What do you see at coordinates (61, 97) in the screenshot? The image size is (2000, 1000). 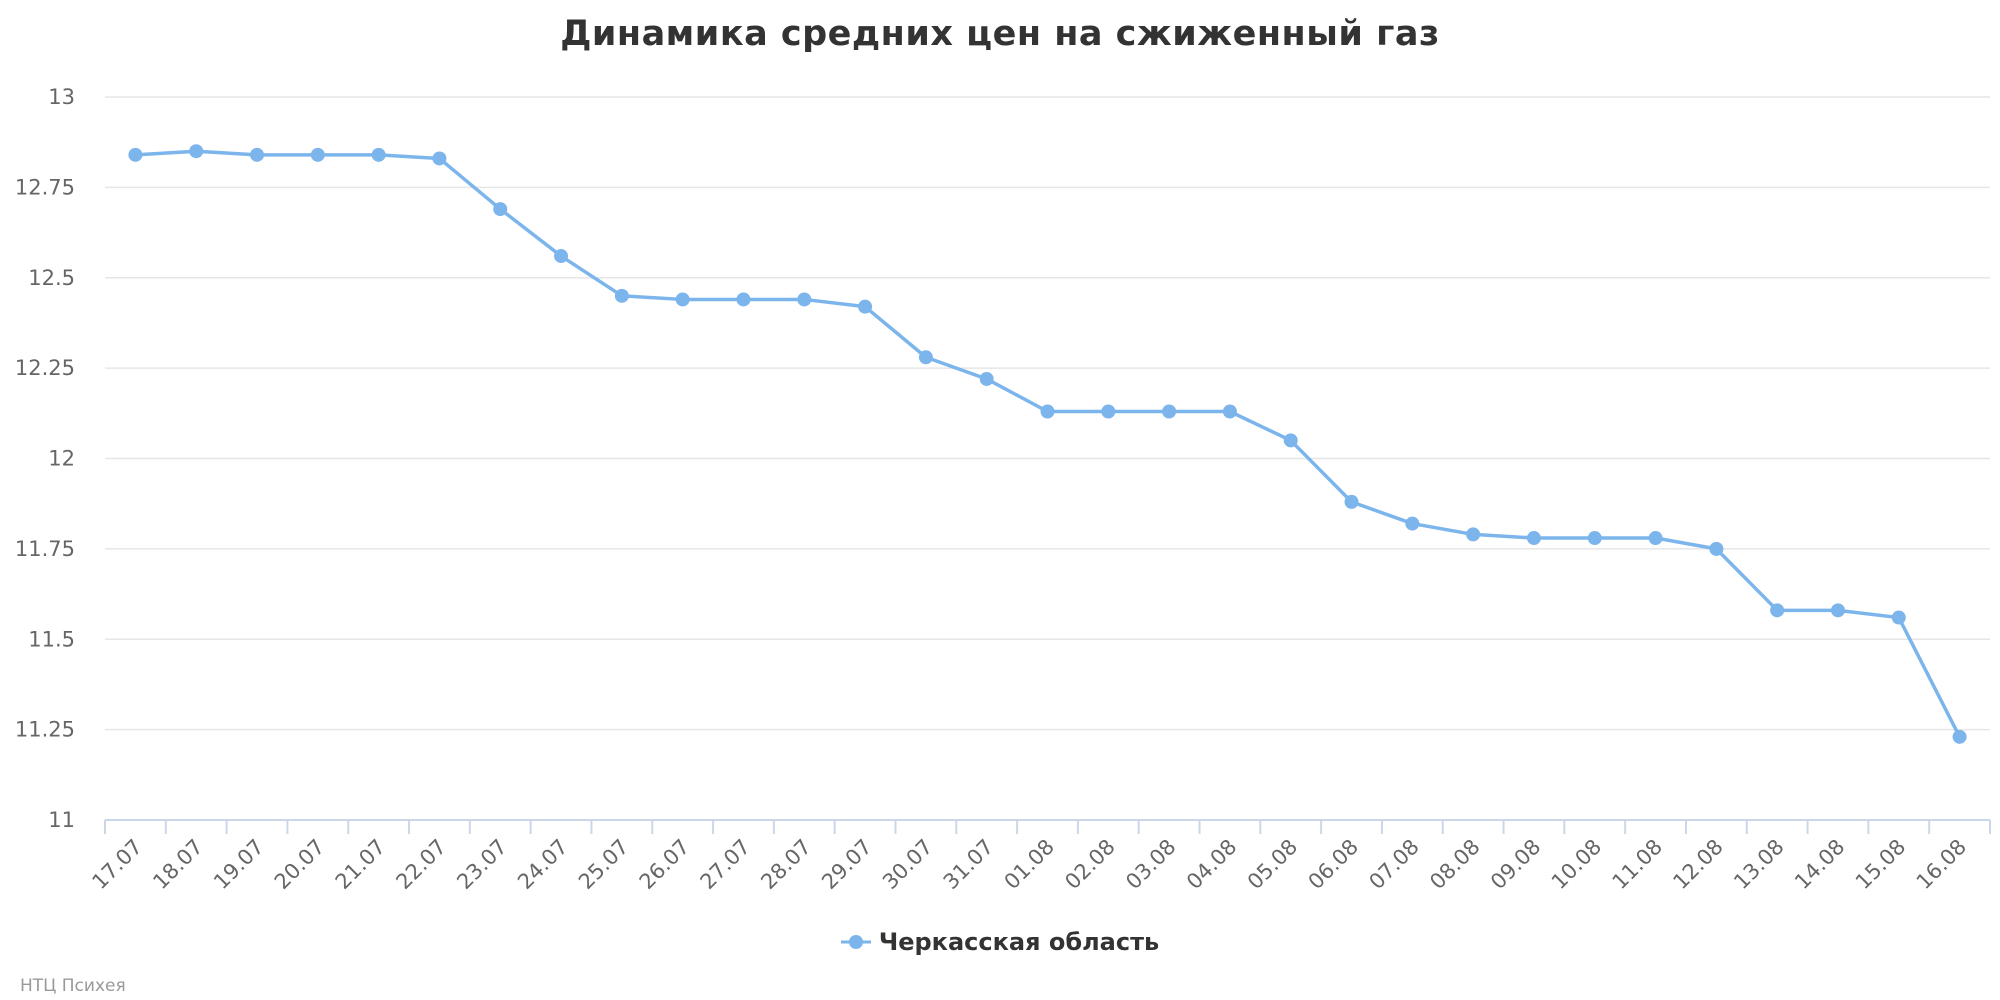 I see `y-tick-label: 13` at bounding box center [61, 97].